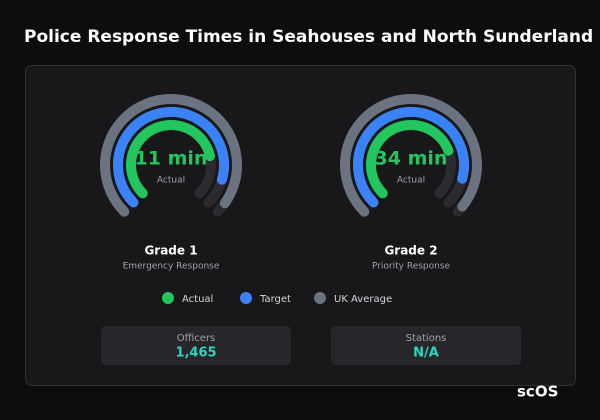 Image resolution: width=600 pixels, height=420 pixels. I want to click on stat-value: 1,465, so click(195, 353).